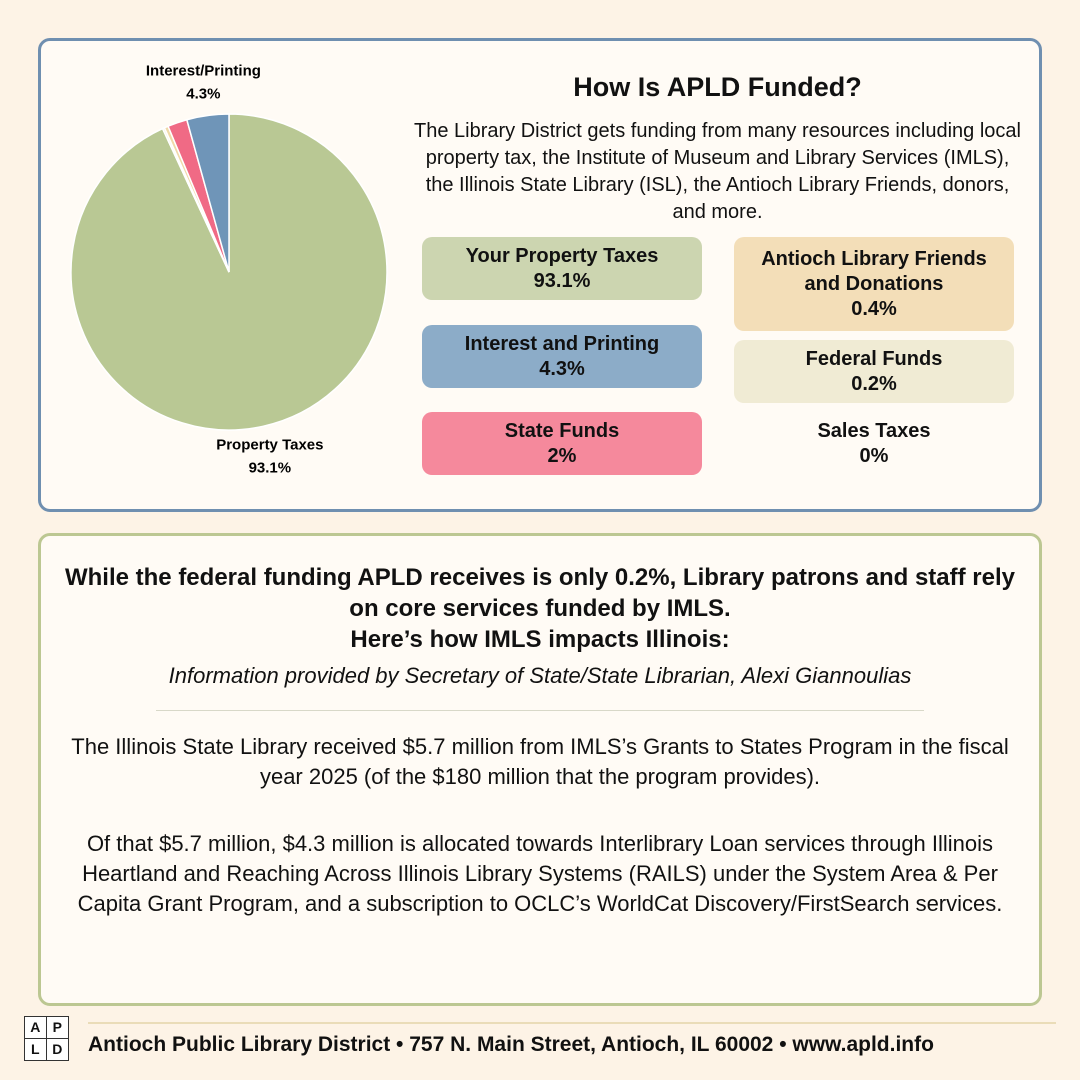 The image size is (1080, 1080). What do you see at coordinates (874, 455) in the screenshot?
I see `card-value: 0%` at bounding box center [874, 455].